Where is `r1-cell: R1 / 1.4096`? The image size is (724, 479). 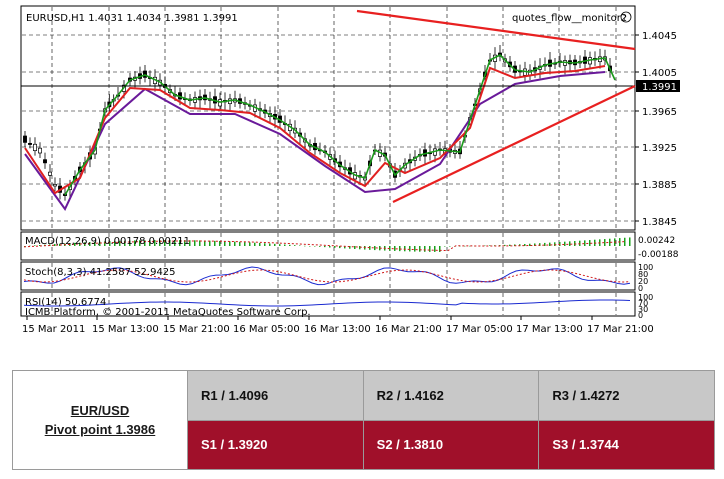 r1-cell: R1 / 1.4096 is located at coordinates (275, 395).